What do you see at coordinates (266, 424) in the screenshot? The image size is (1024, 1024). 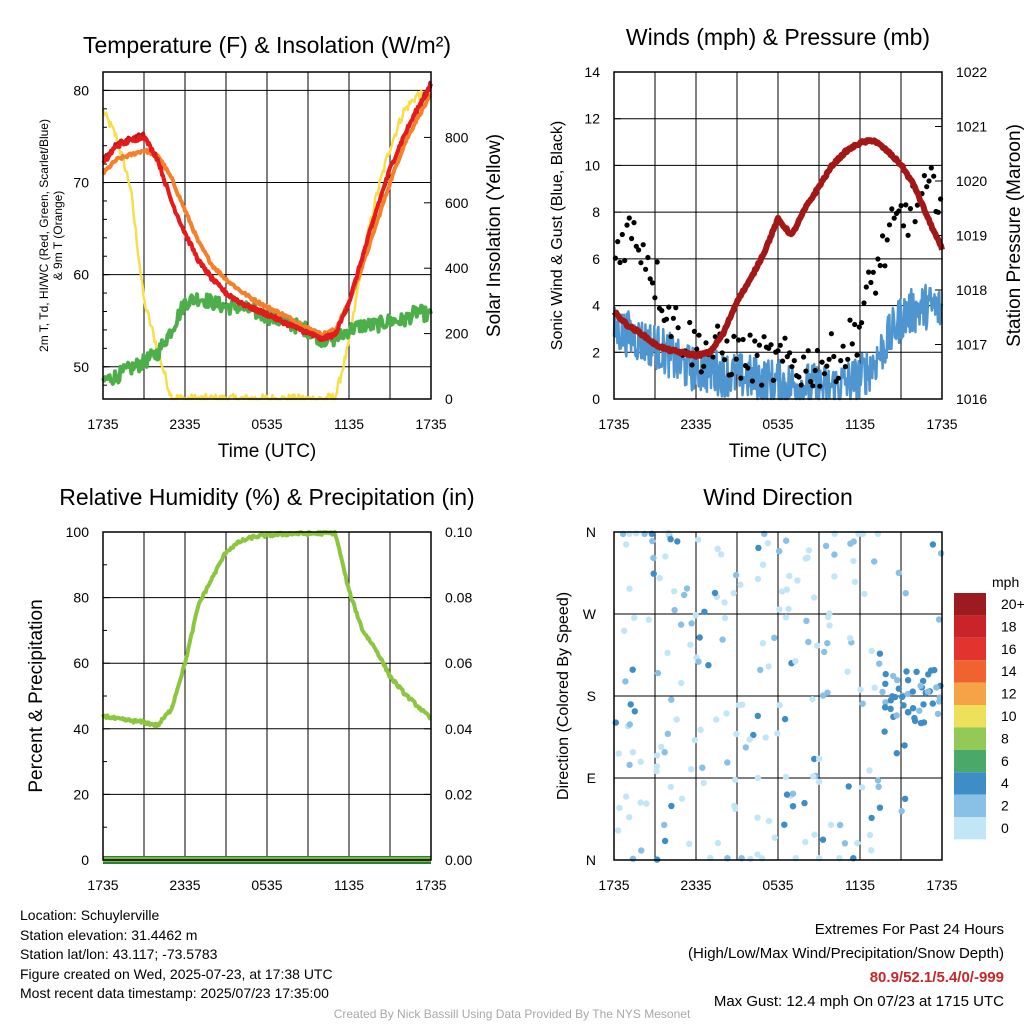 I see `x-tick-label: 0535` at bounding box center [266, 424].